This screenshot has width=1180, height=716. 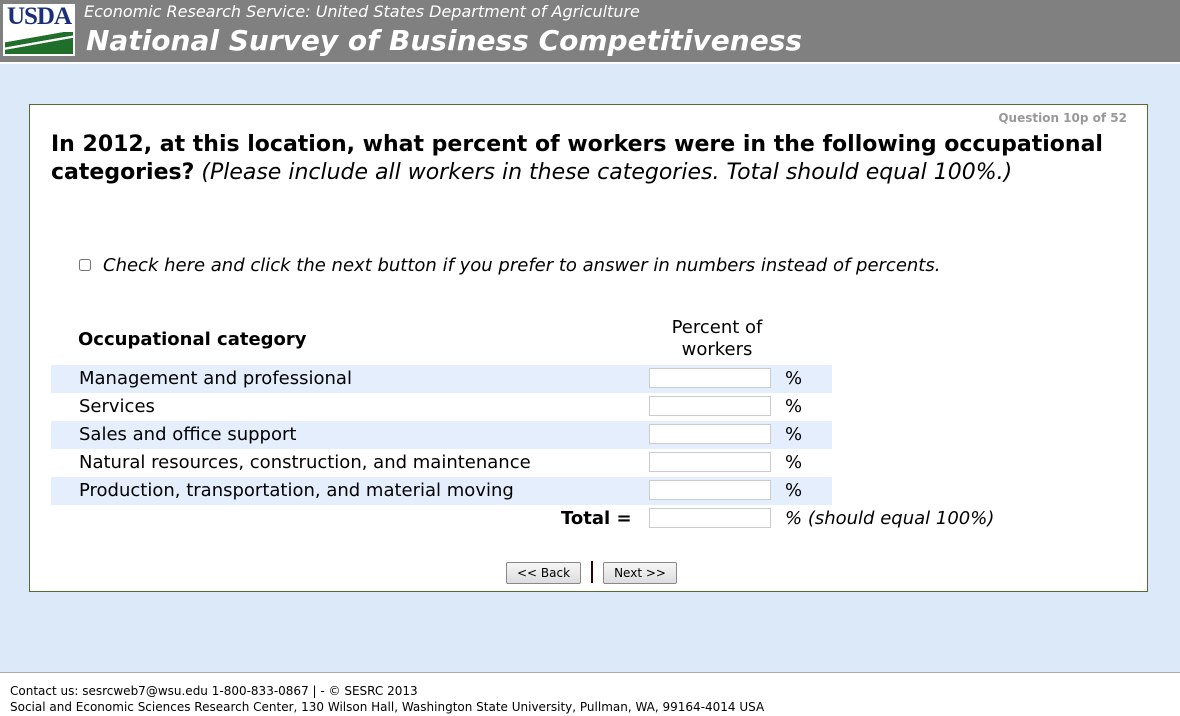 I want to click on divider, so click(x=592, y=572).